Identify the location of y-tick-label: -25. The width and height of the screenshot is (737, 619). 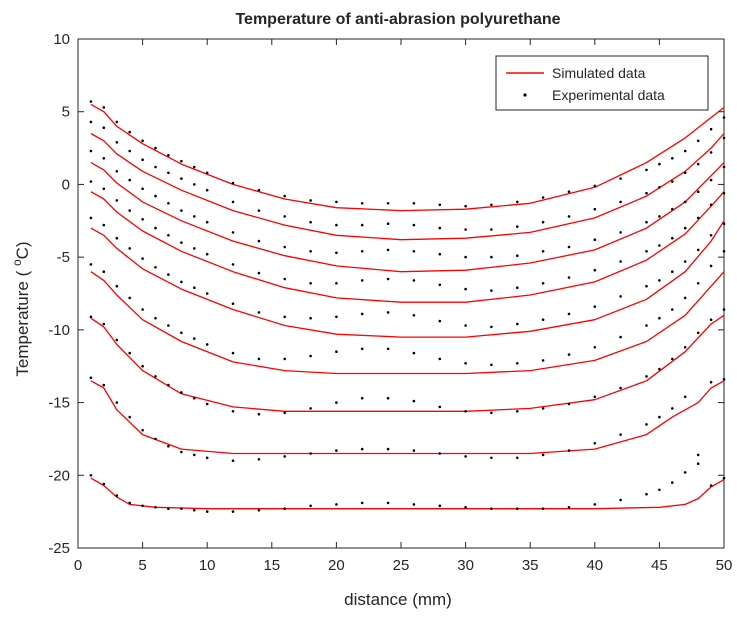
(59, 548).